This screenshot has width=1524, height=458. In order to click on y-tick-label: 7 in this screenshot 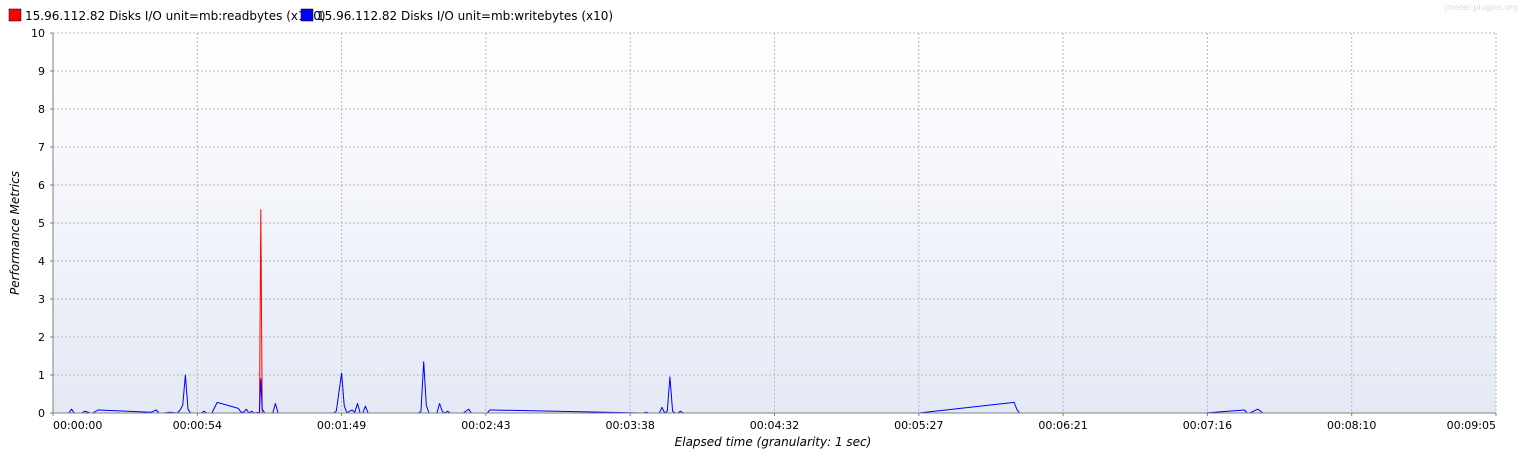, I will do `click(41, 147)`.